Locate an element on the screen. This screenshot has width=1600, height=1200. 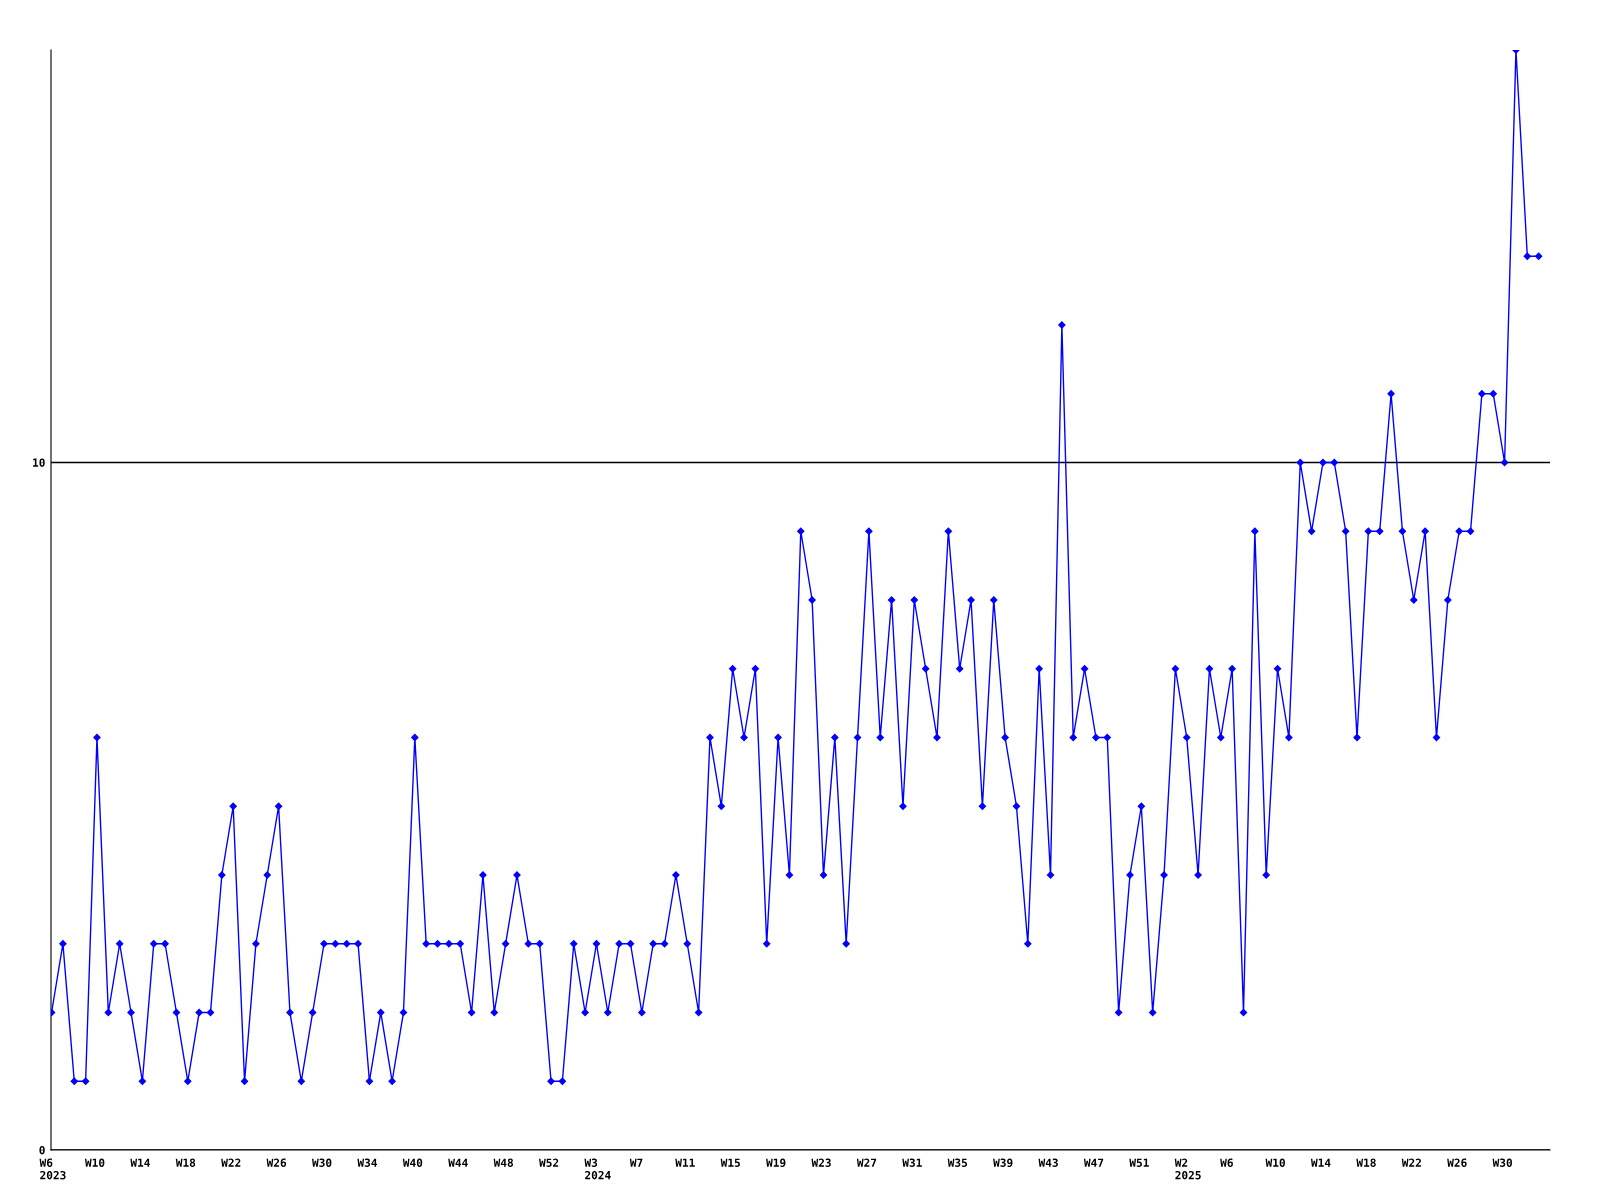
x-tick-label: W40 is located at coordinates (412, 1162).